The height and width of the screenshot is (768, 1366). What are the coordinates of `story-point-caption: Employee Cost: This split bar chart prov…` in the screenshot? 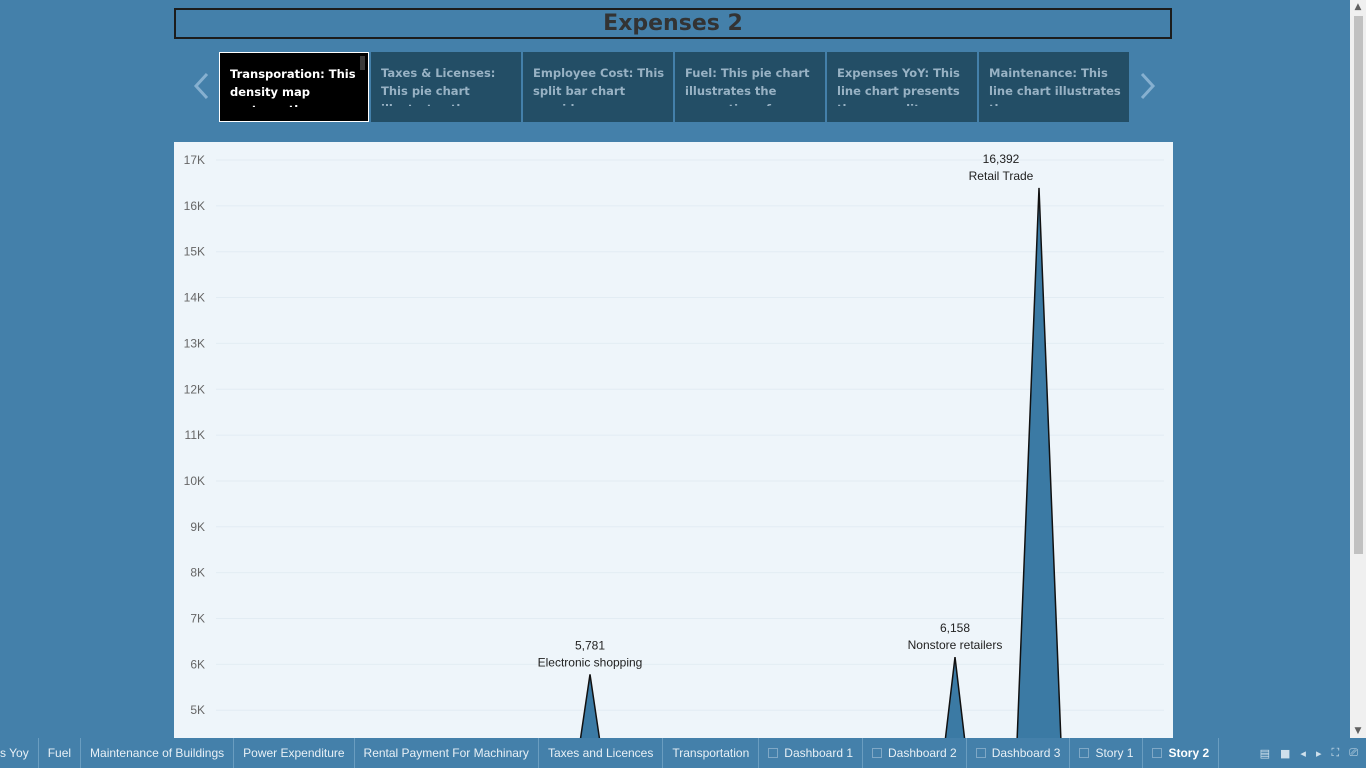 It's located at (599, 86).